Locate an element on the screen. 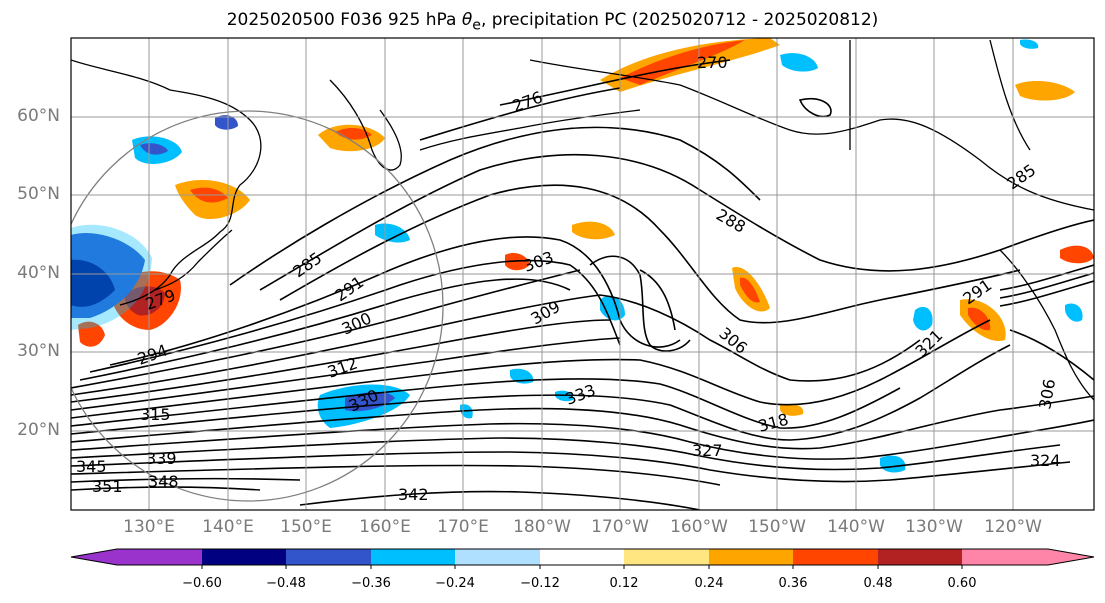  precip-blob-siberia2 is located at coordinates (154, 149).